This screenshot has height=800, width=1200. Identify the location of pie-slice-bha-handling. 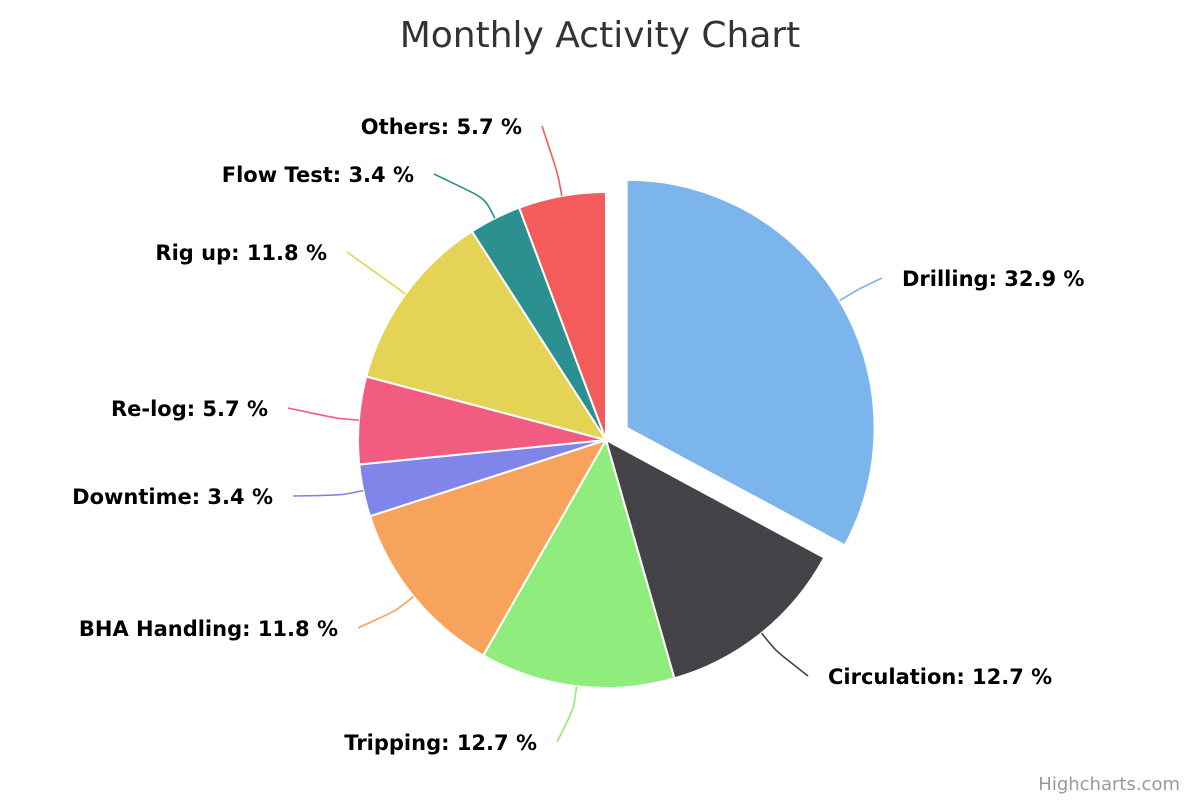
(487, 548).